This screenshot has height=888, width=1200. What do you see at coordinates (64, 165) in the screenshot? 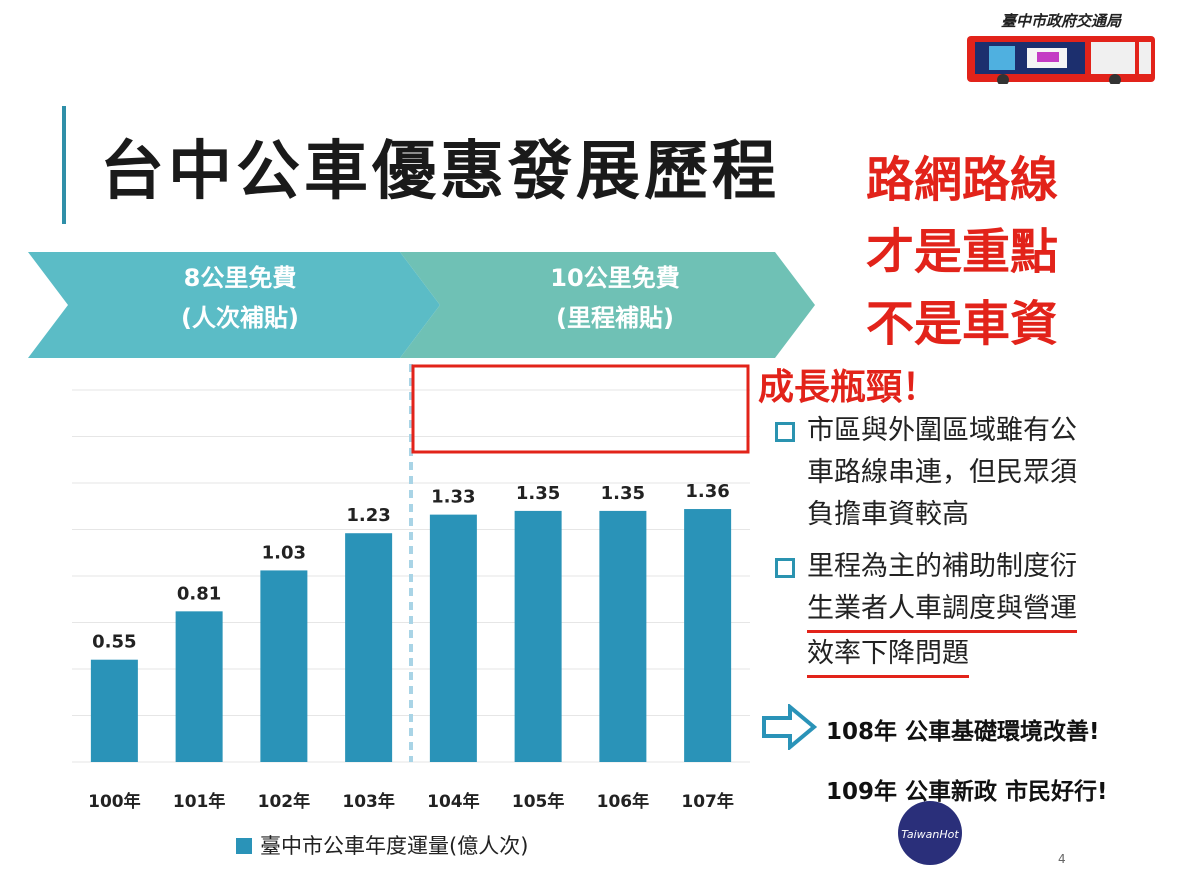
I see `title-accent-bar` at bounding box center [64, 165].